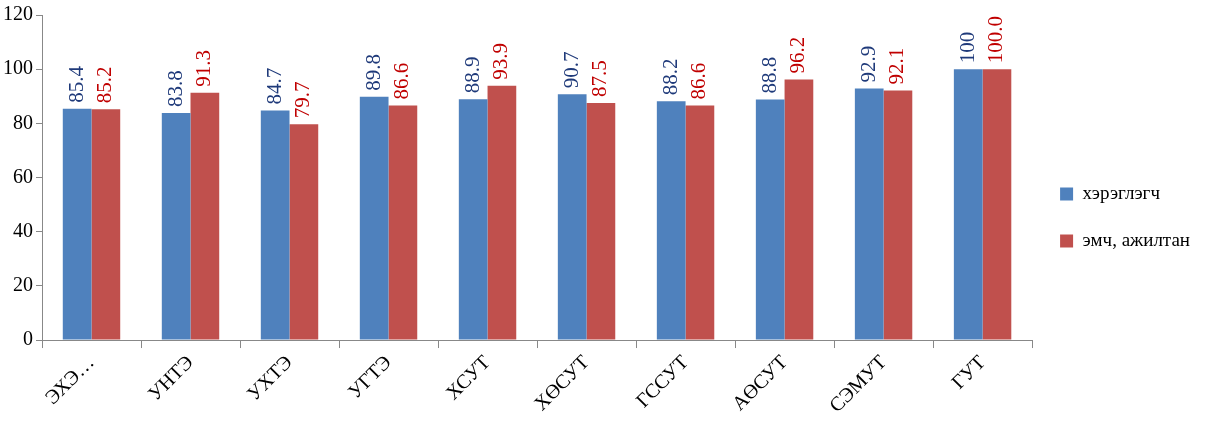 The width and height of the screenshot is (1230, 421). I want to click on data-label: 90.7, so click(570, 70).